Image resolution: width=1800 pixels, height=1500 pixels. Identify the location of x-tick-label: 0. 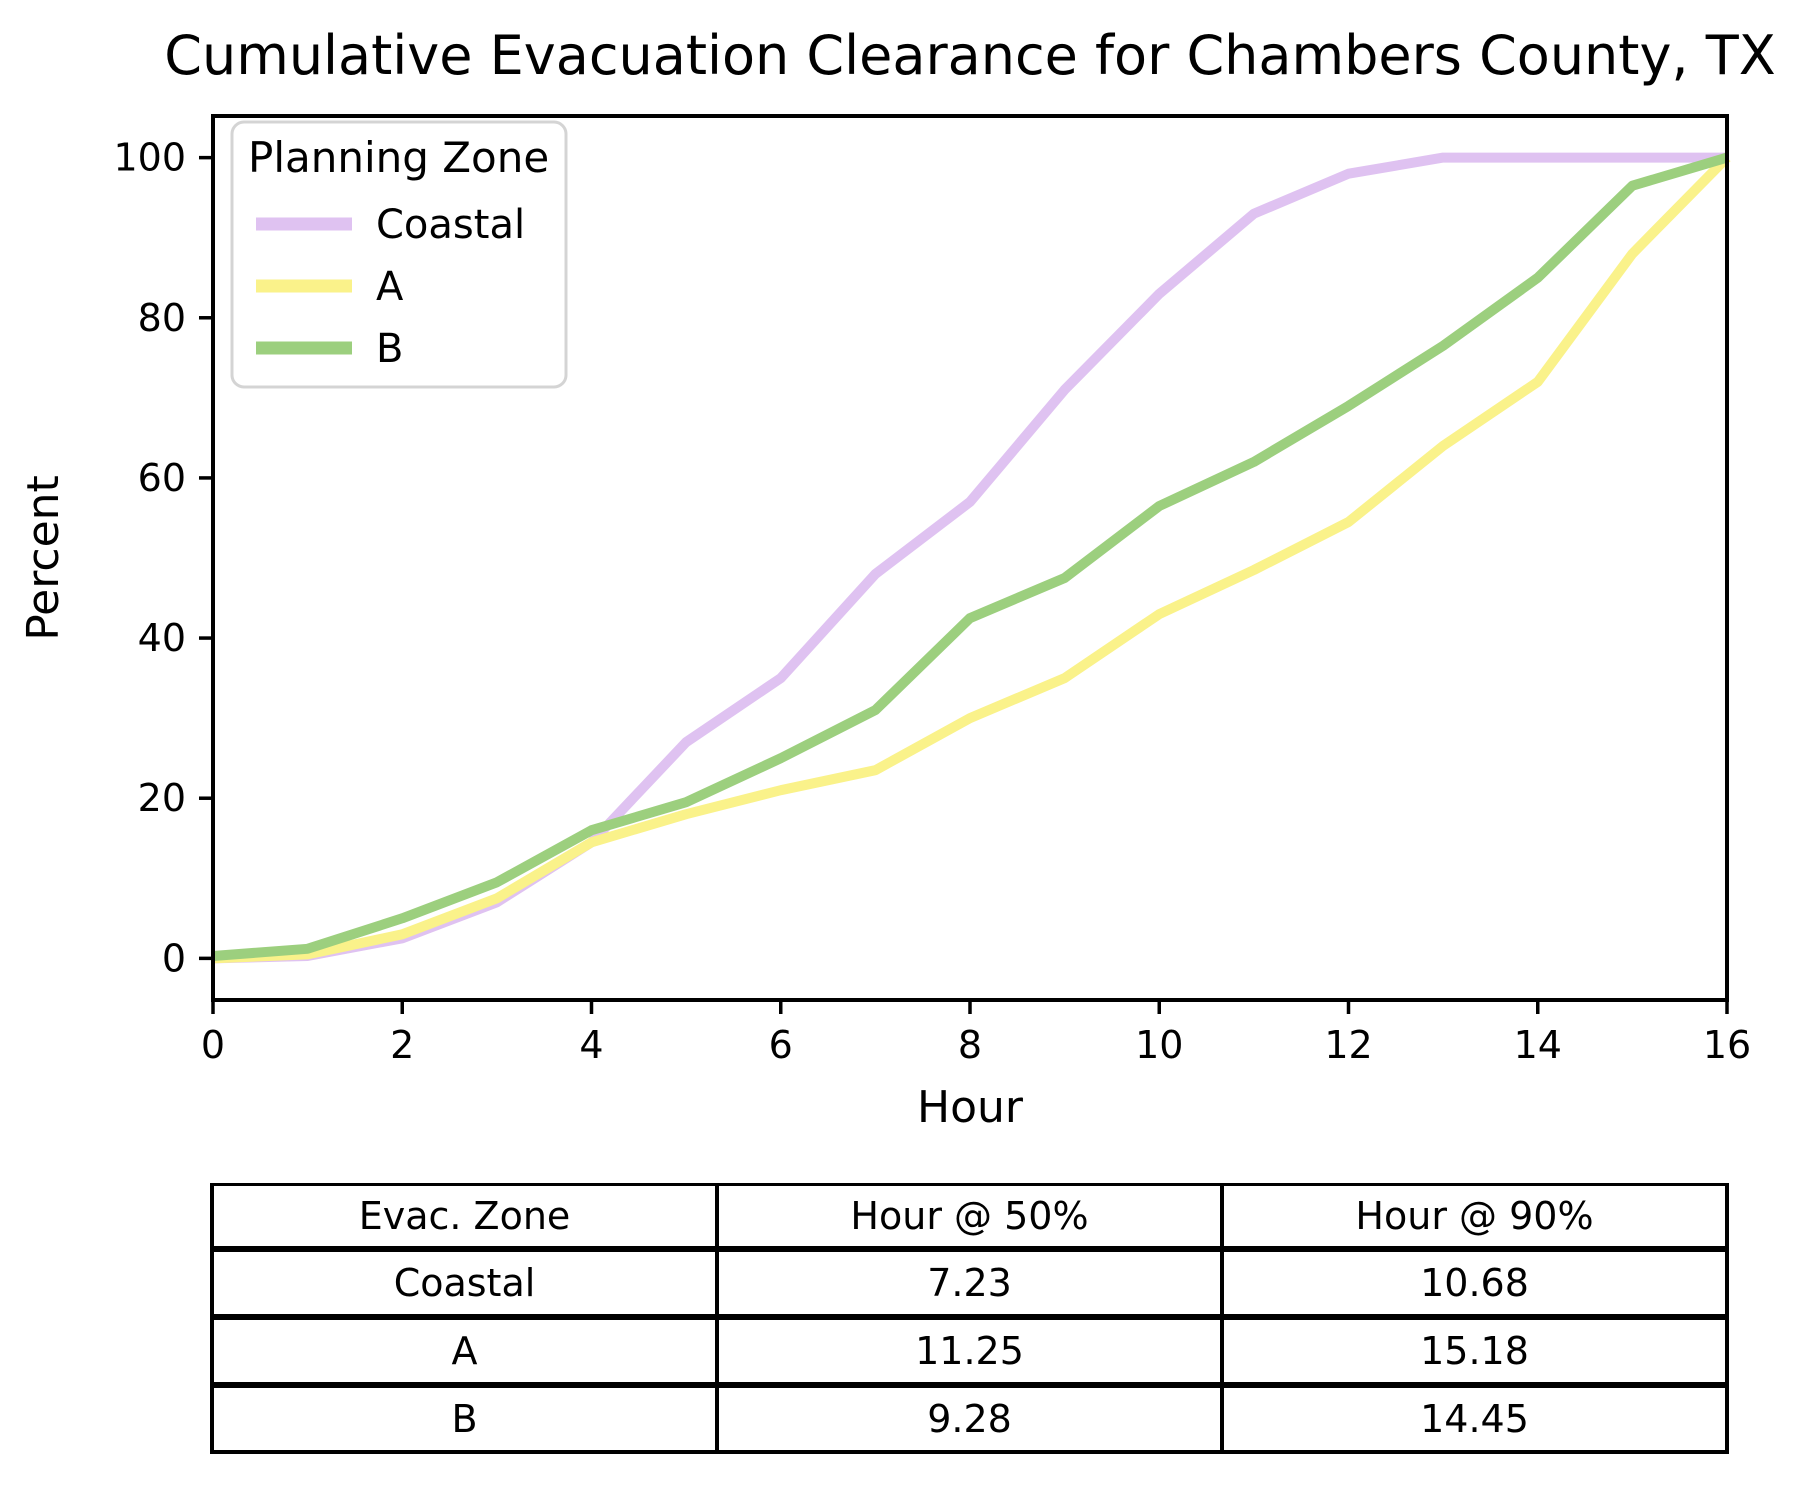
(213, 1045).